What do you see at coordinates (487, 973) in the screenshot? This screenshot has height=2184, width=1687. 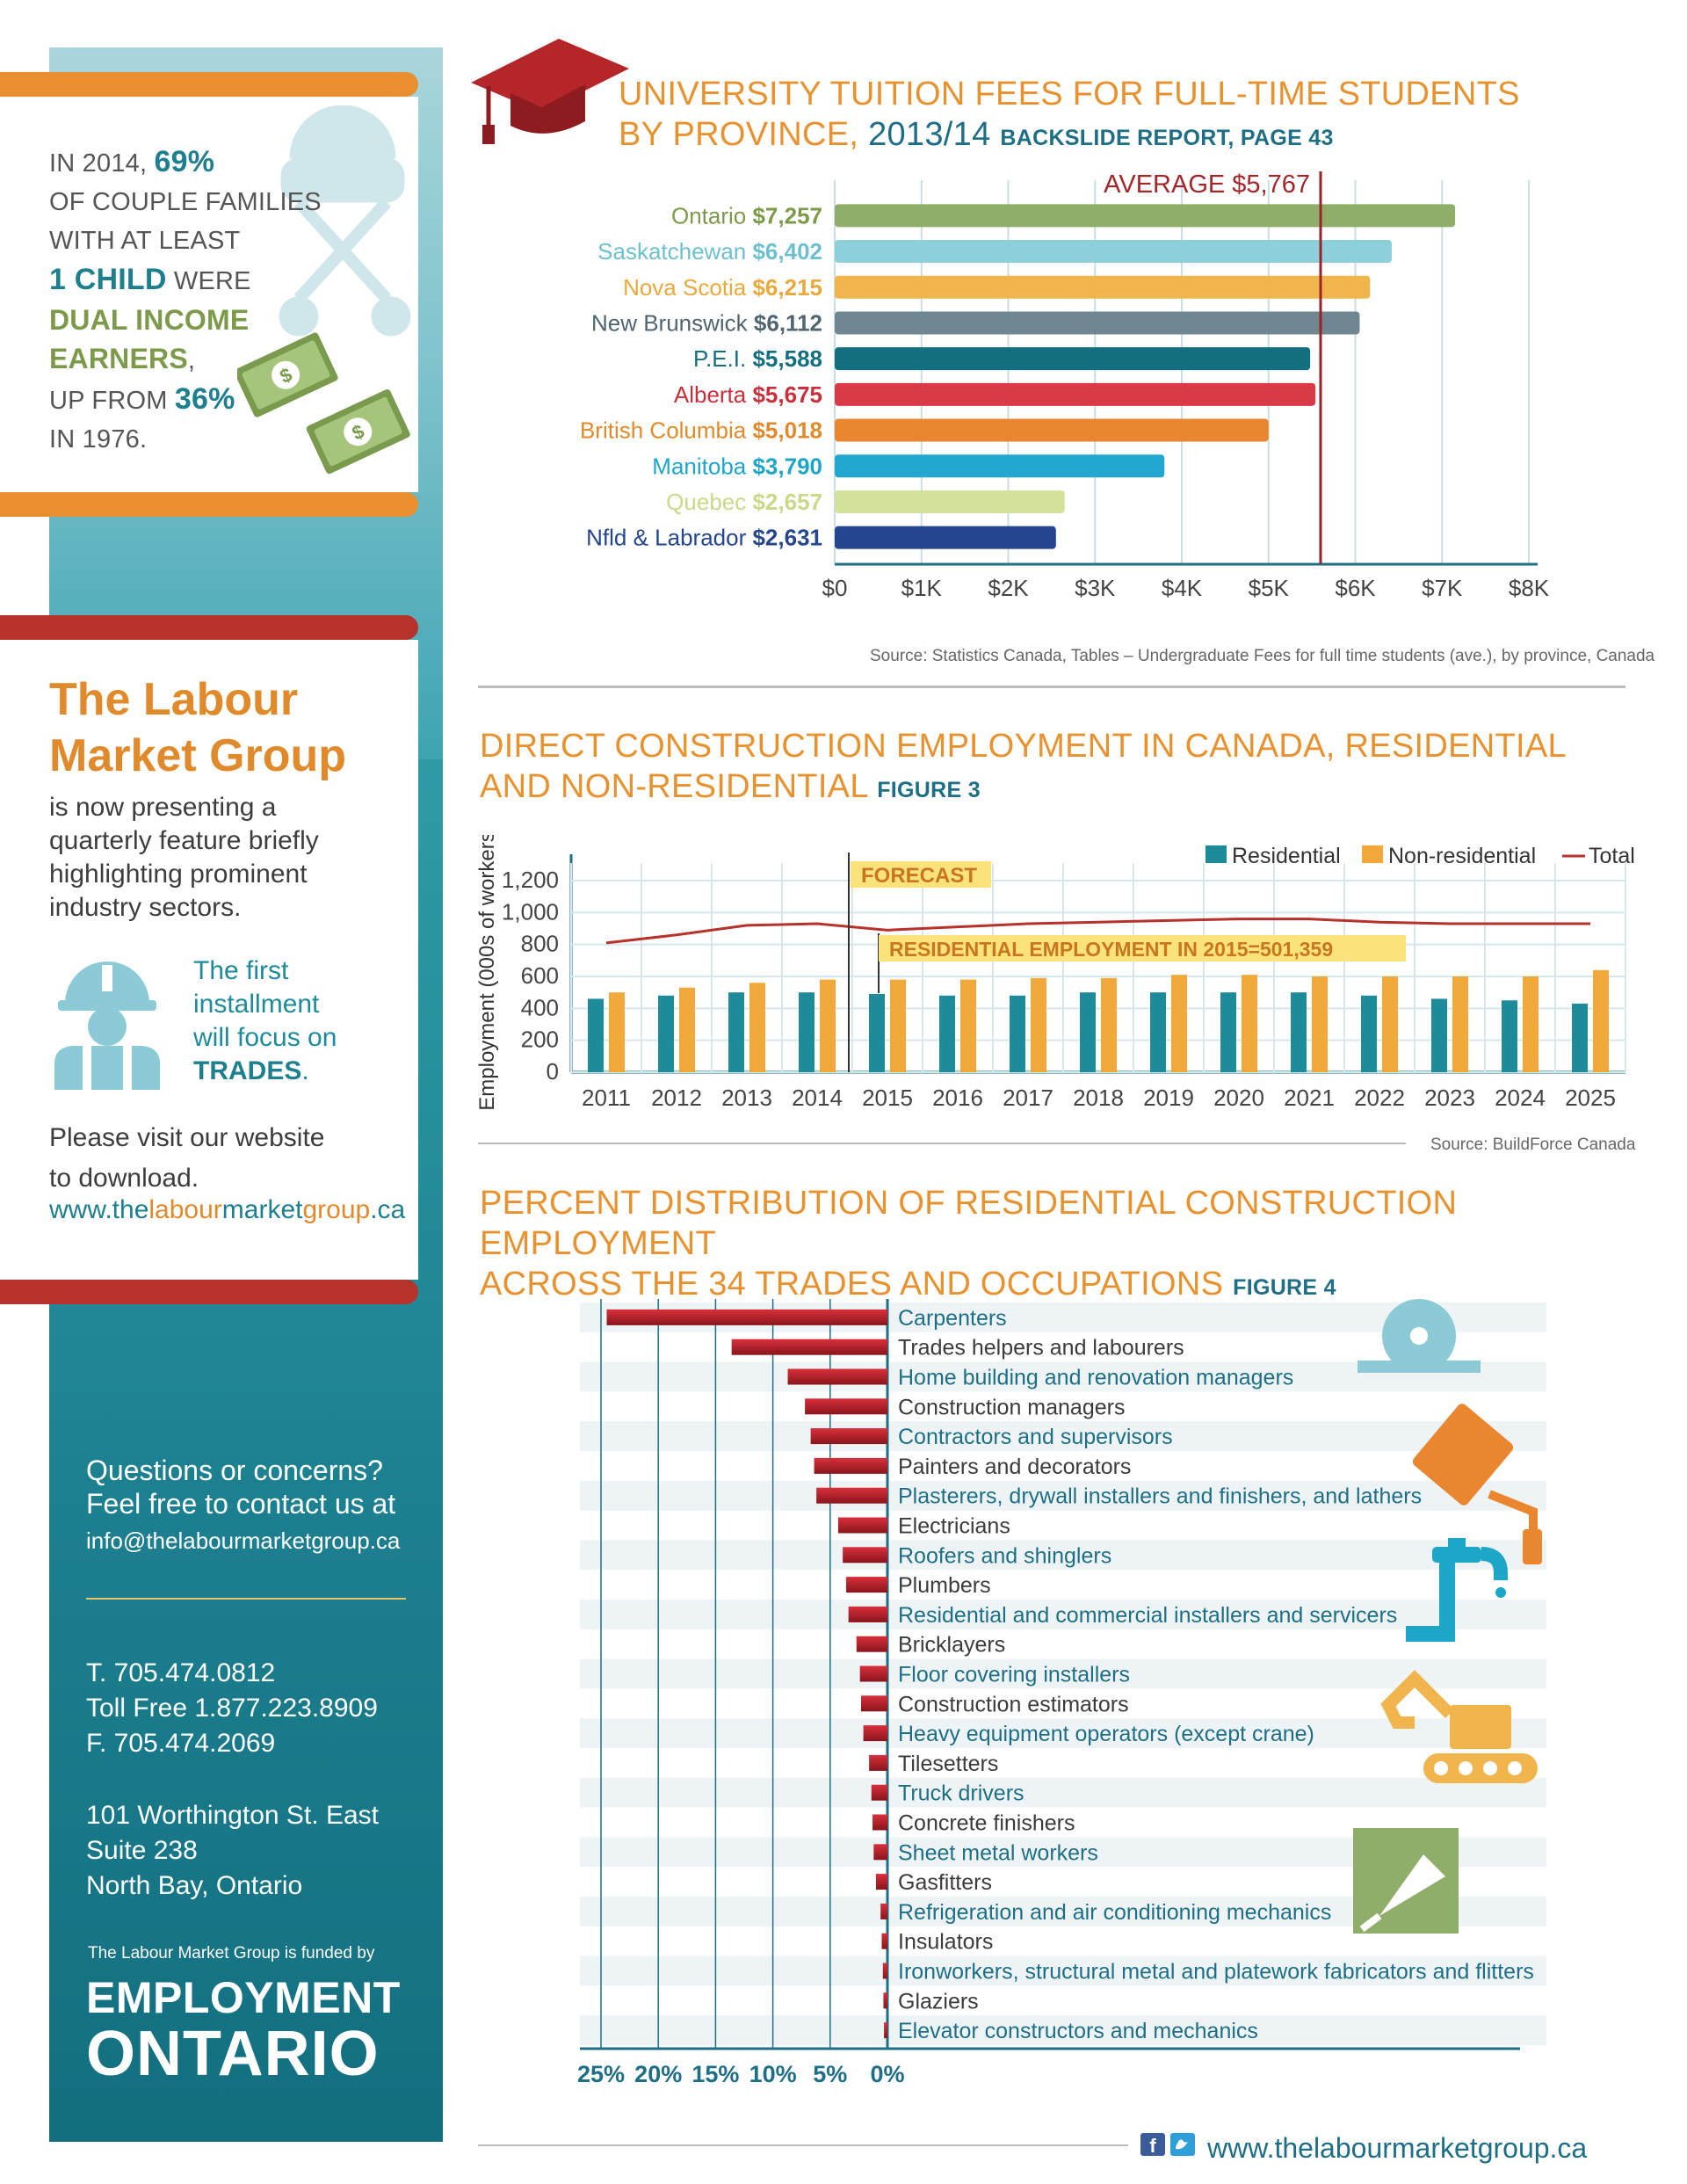 I see `construction-y-axis-label: Employment (000s of workers)` at bounding box center [487, 973].